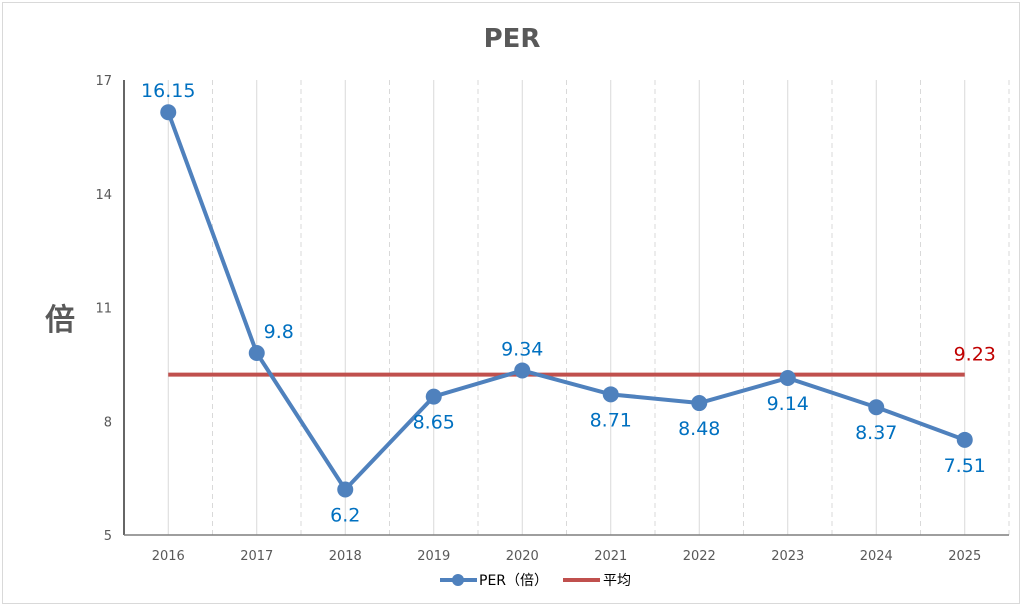 The width and height of the screenshot is (1024, 608). Describe the element at coordinates (965, 466) in the screenshot. I see `per-data-label: 7.51` at that location.